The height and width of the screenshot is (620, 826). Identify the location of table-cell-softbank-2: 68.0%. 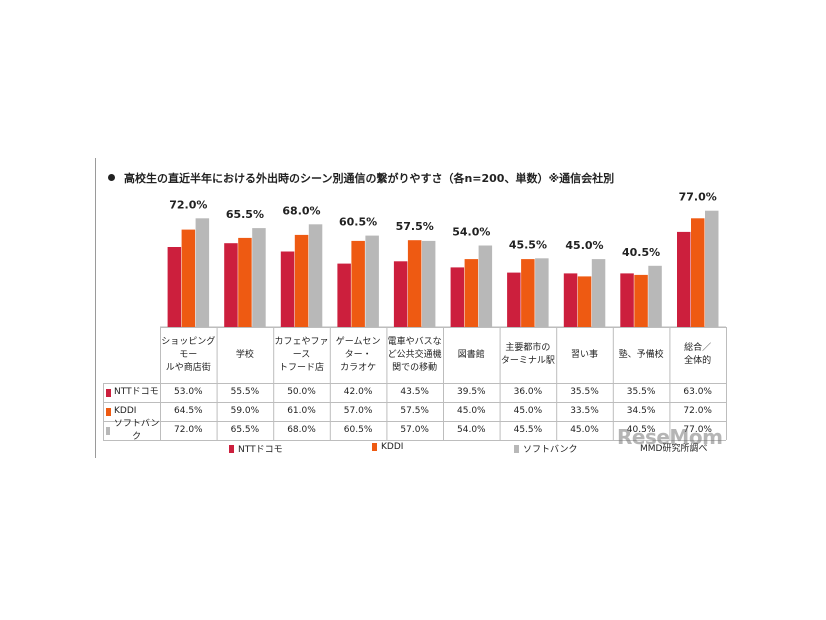
(301, 430).